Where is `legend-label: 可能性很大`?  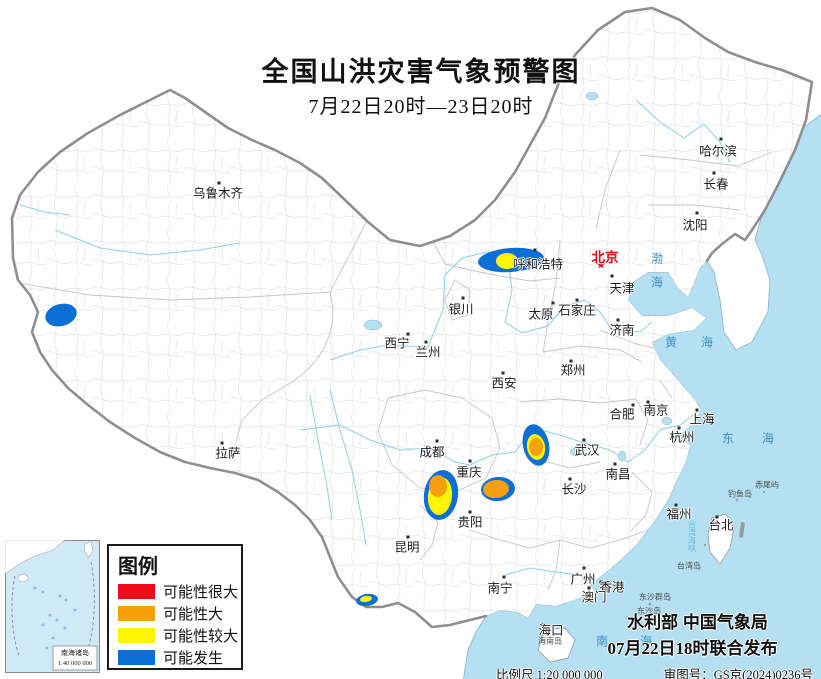 legend-label: 可能性很大 is located at coordinates (201, 592).